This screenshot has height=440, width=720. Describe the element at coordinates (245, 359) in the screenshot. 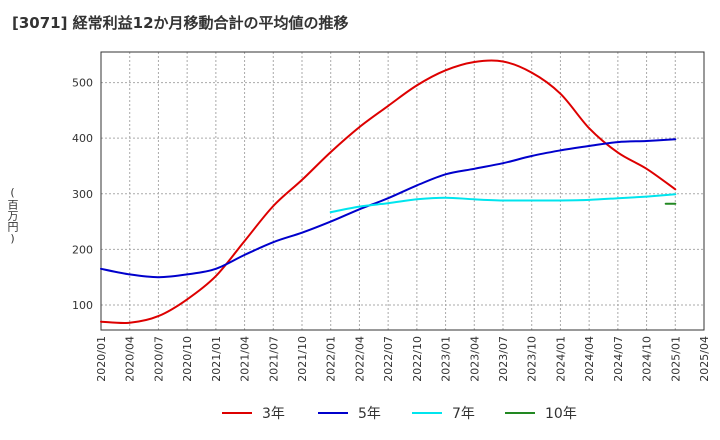

I see `x-tick-label: 2021/04` at that location.